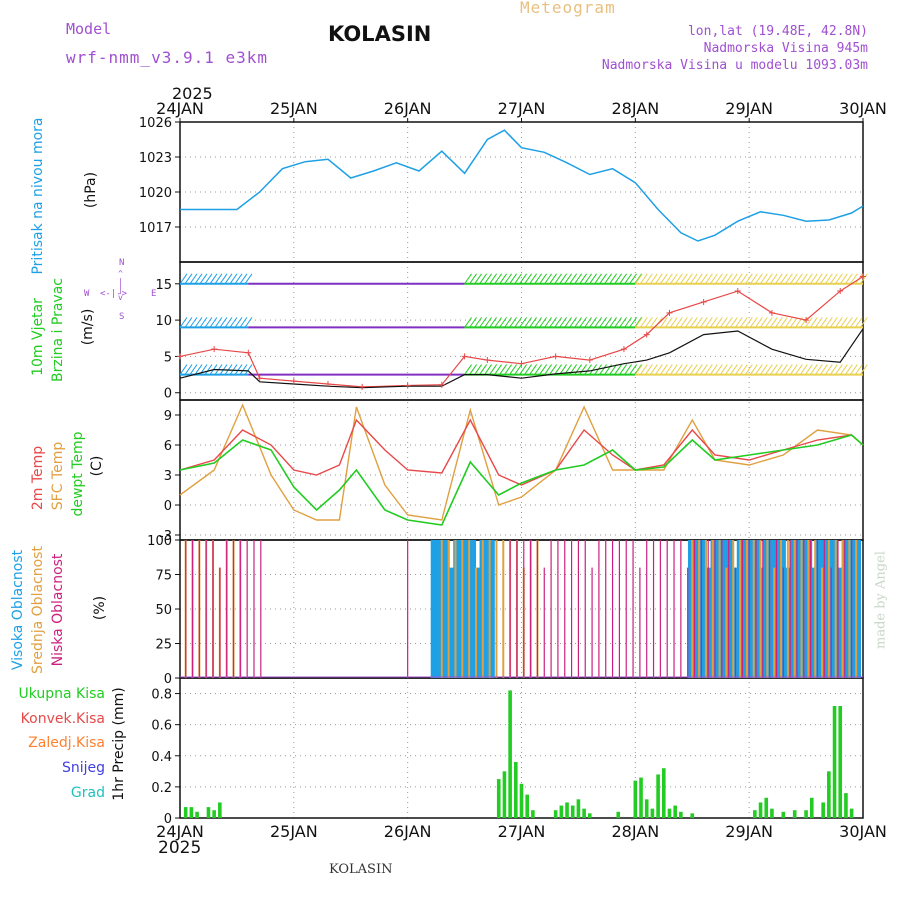  What do you see at coordinates (734, 65) in the screenshot?
I see `model-altitude-label: Nadmorska Visina u modelu 1093.03m` at bounding box center [734, 65].